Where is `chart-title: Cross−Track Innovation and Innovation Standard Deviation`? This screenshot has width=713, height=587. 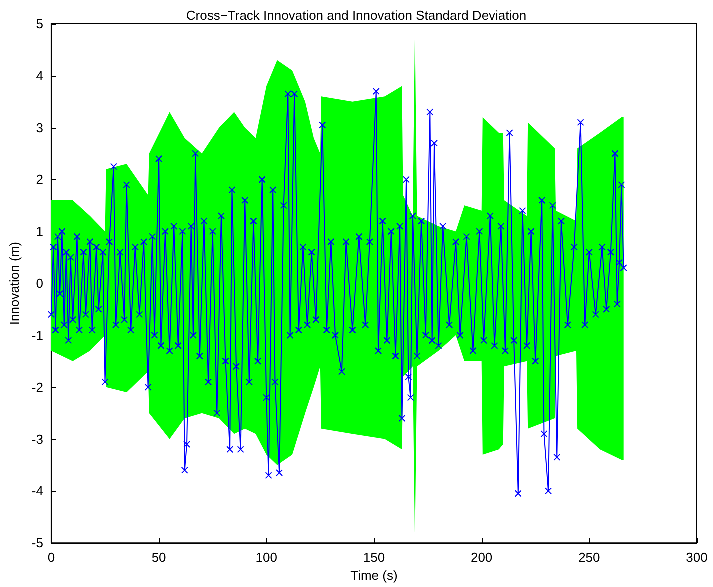 chart-title: Cross−Track Innovation and Innovation Standard Deviation is located at coordinates (356, 15).